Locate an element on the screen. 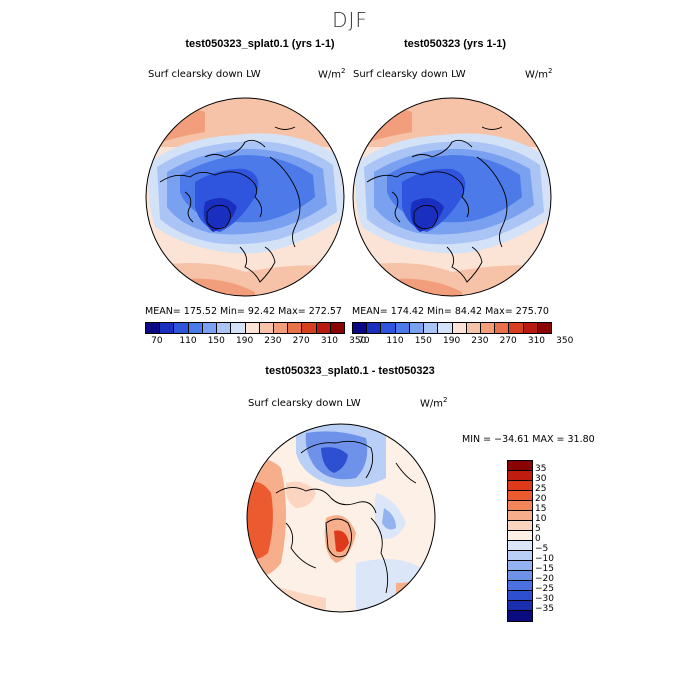  panel2-colorbar is located at coordinates (452, 328).